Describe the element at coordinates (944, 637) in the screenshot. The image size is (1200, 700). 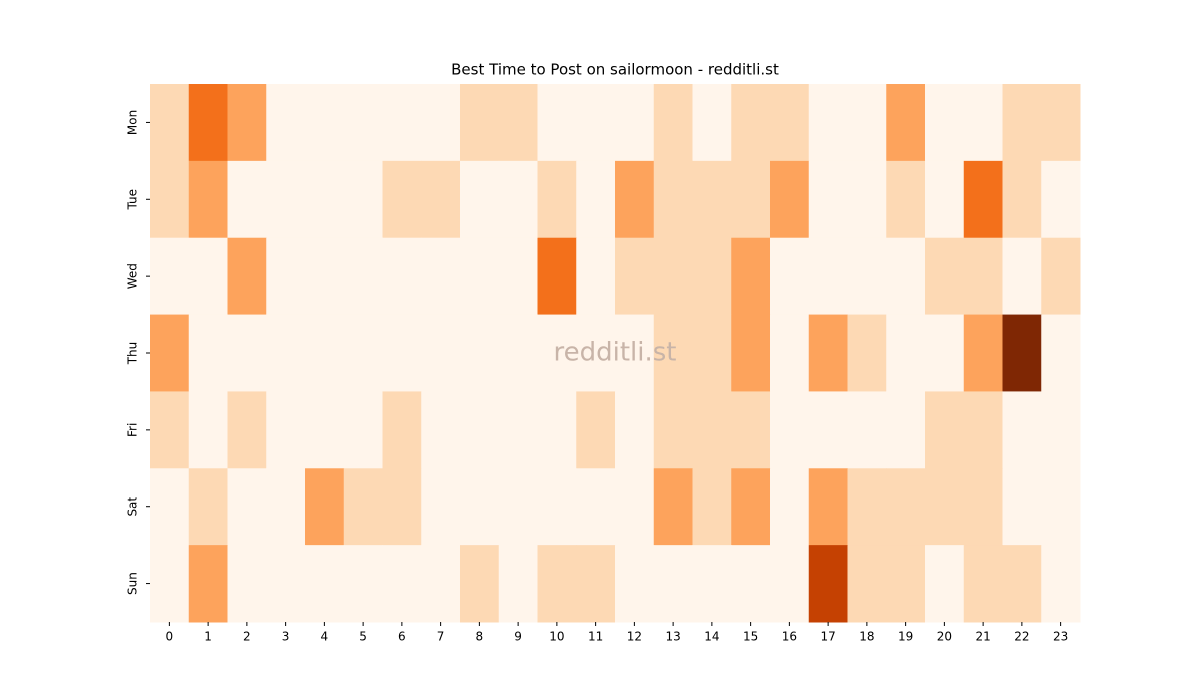
I see `x-tick-label: 20` at that location.